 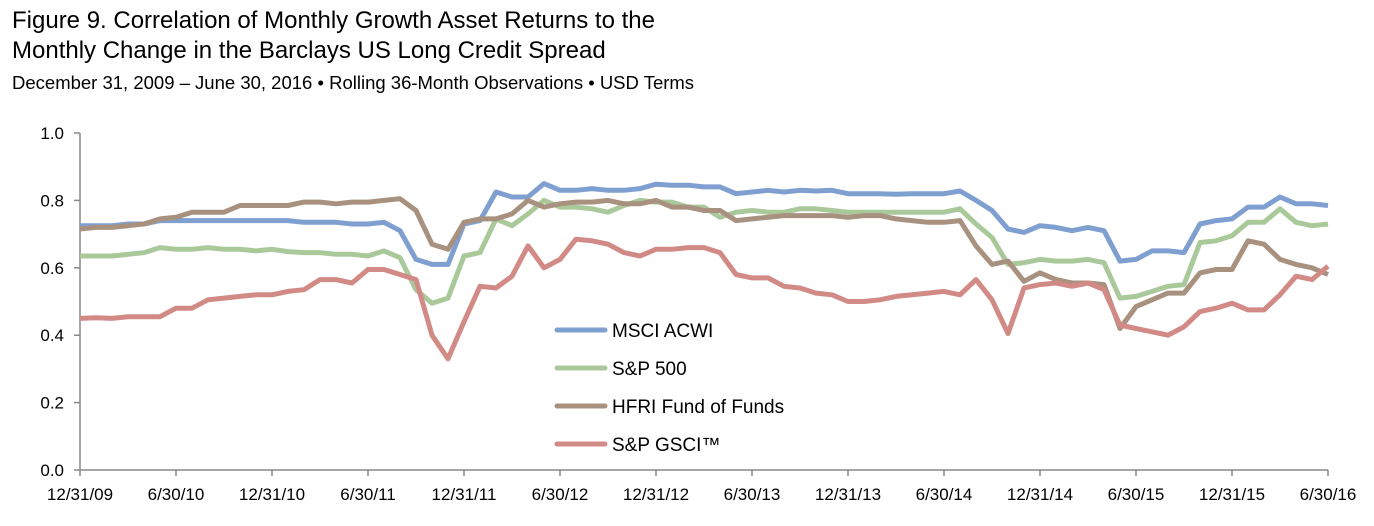 I want to click on y-tick-label: 0.6, so click(x=52, y=268).